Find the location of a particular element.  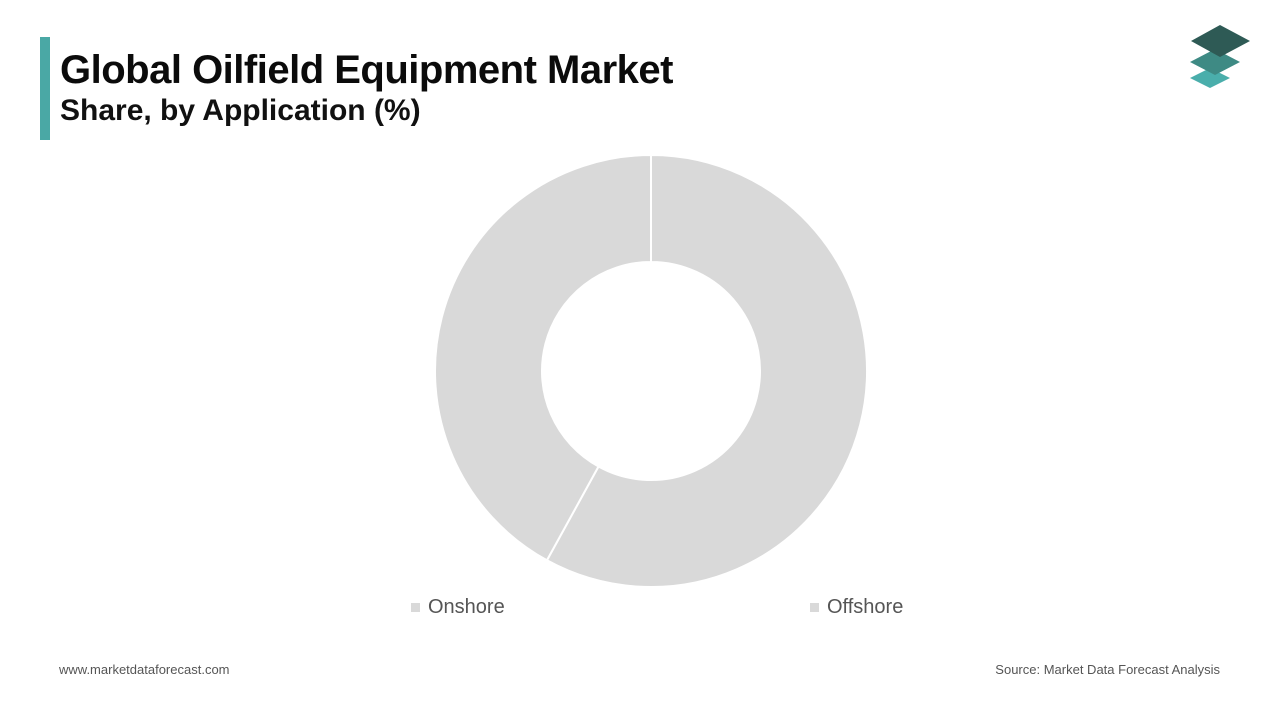

legend-swatch-onshore is located at coordinates (415, 607).